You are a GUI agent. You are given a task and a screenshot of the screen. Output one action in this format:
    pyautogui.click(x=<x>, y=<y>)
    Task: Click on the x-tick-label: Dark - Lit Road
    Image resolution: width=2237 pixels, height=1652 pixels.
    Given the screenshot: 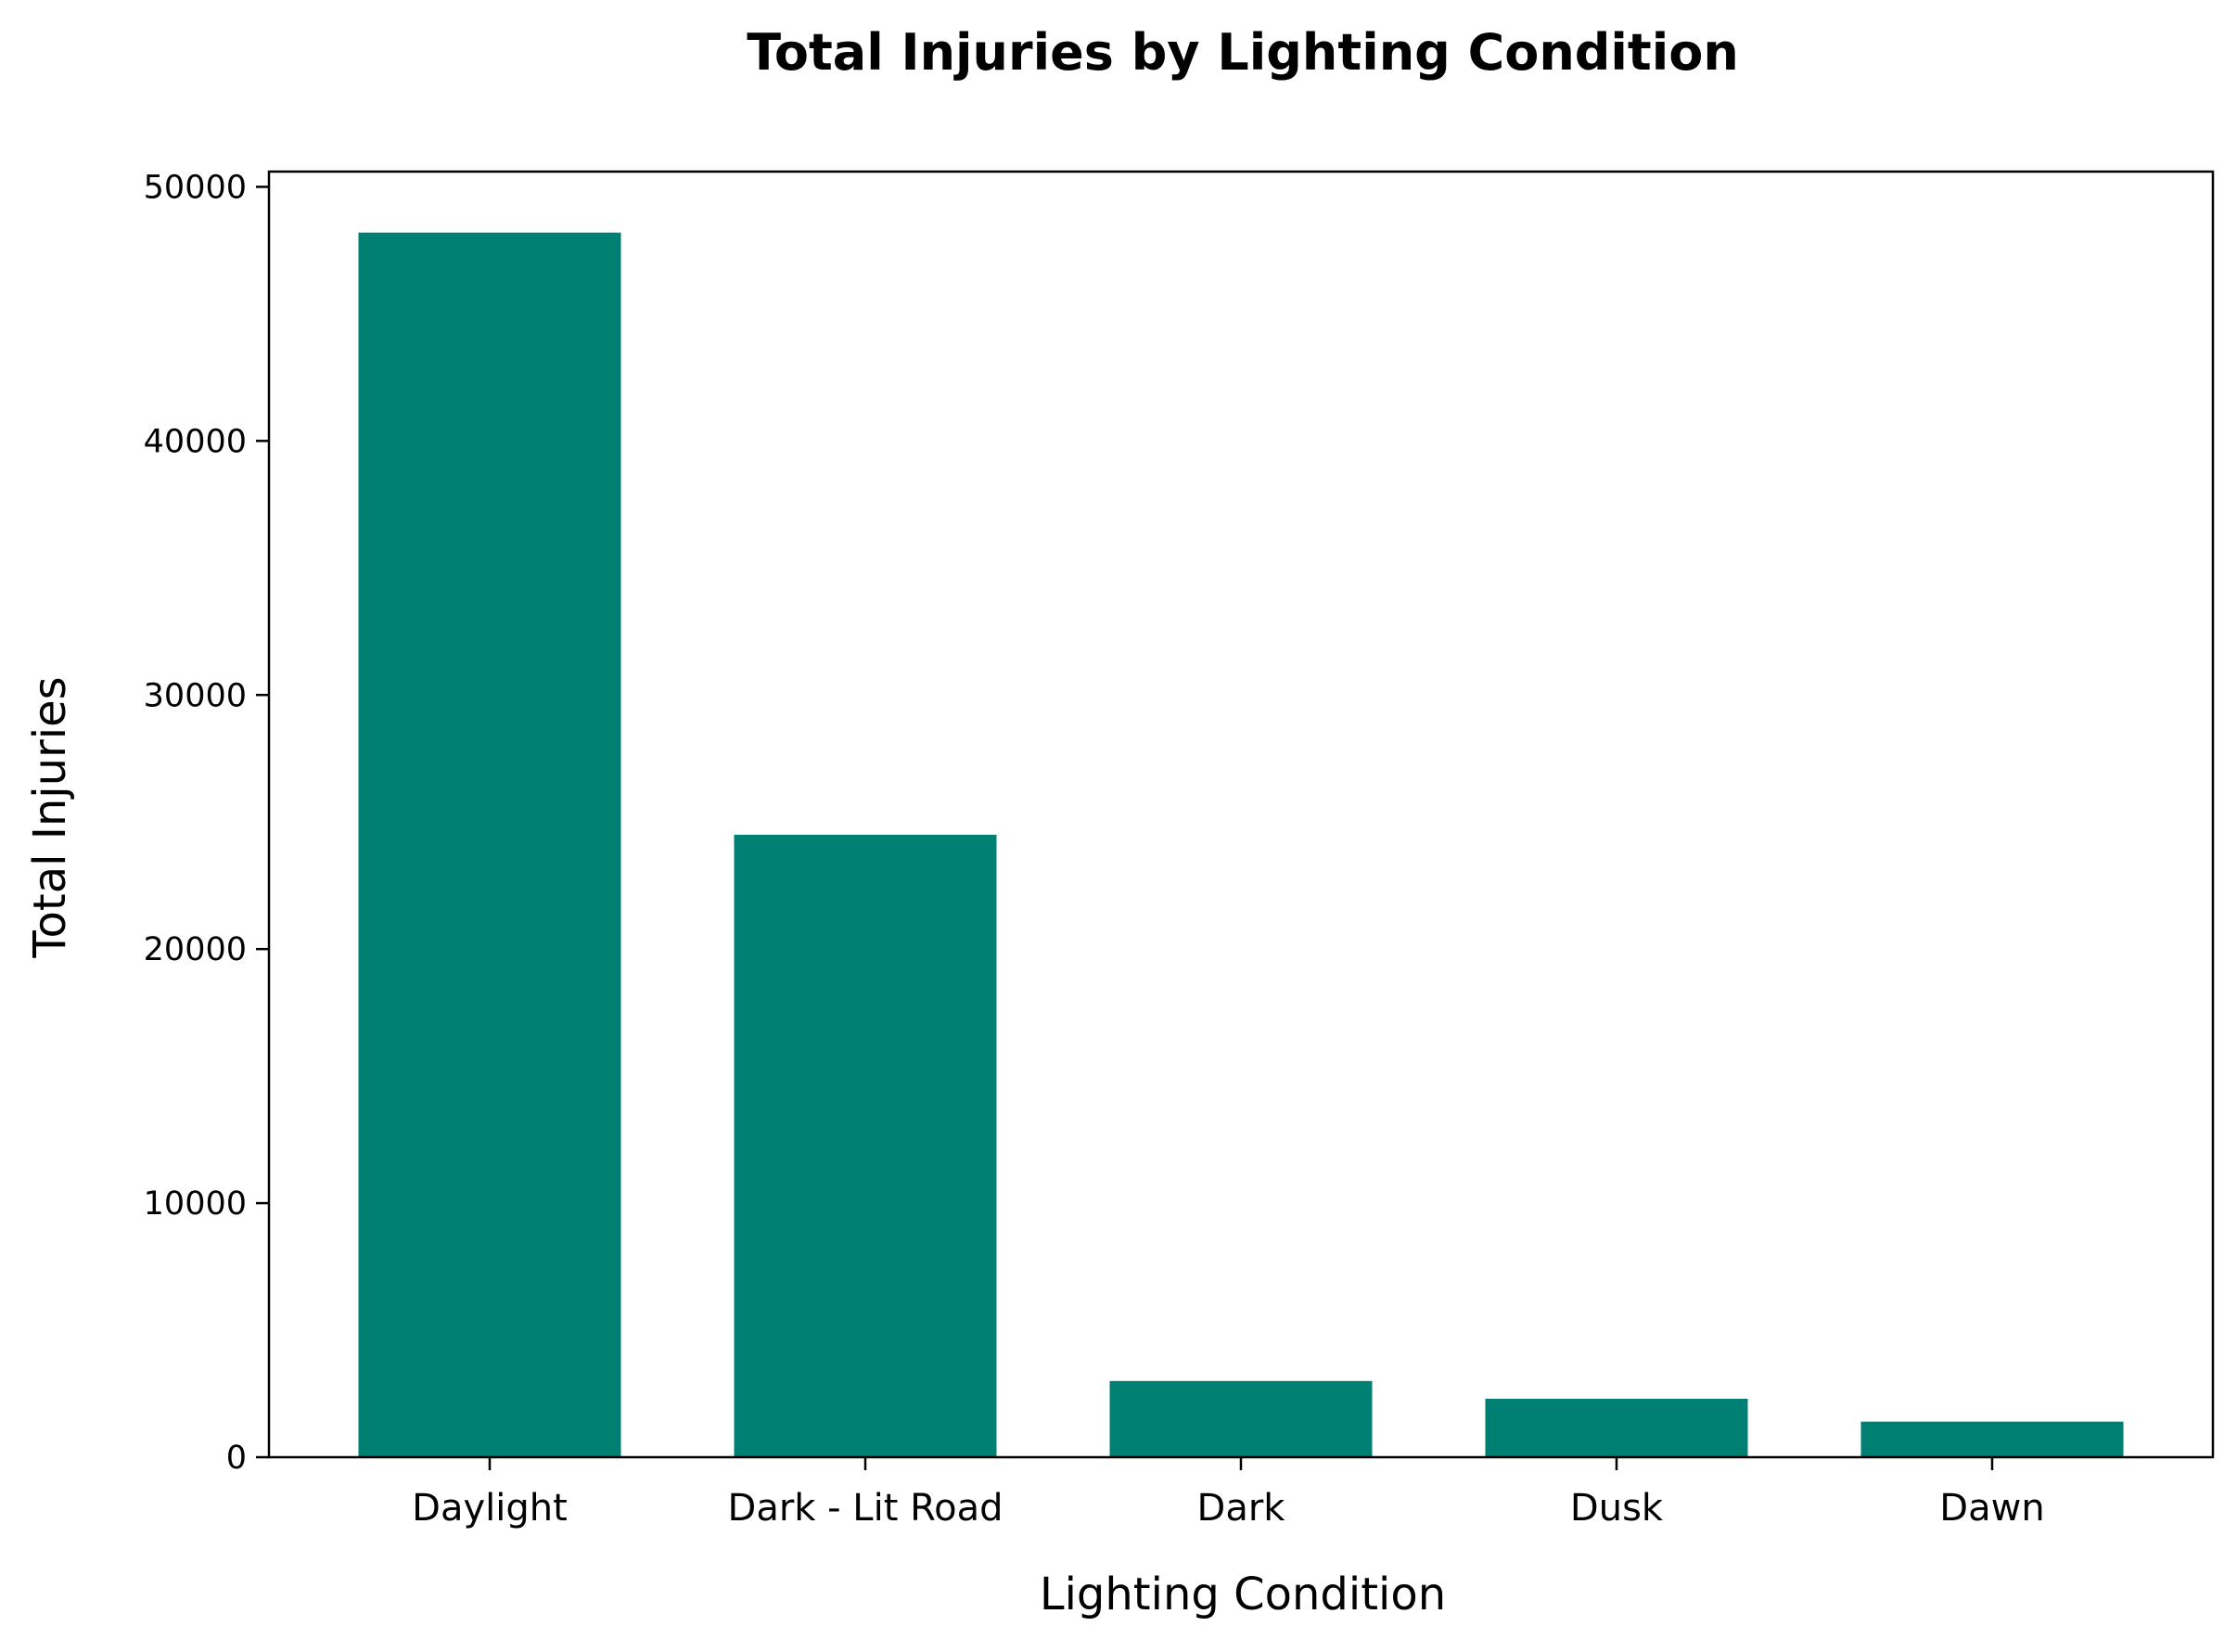 What is the action you would take?
    pyautogui.click(x=865, y=1508)
    